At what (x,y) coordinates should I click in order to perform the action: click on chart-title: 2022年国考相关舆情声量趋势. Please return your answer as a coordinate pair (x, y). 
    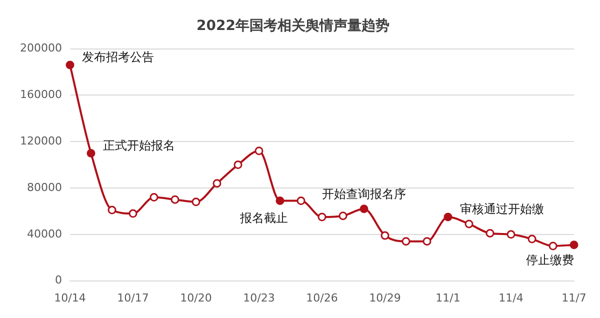
    Looking at the image, I should click on (293, 25).